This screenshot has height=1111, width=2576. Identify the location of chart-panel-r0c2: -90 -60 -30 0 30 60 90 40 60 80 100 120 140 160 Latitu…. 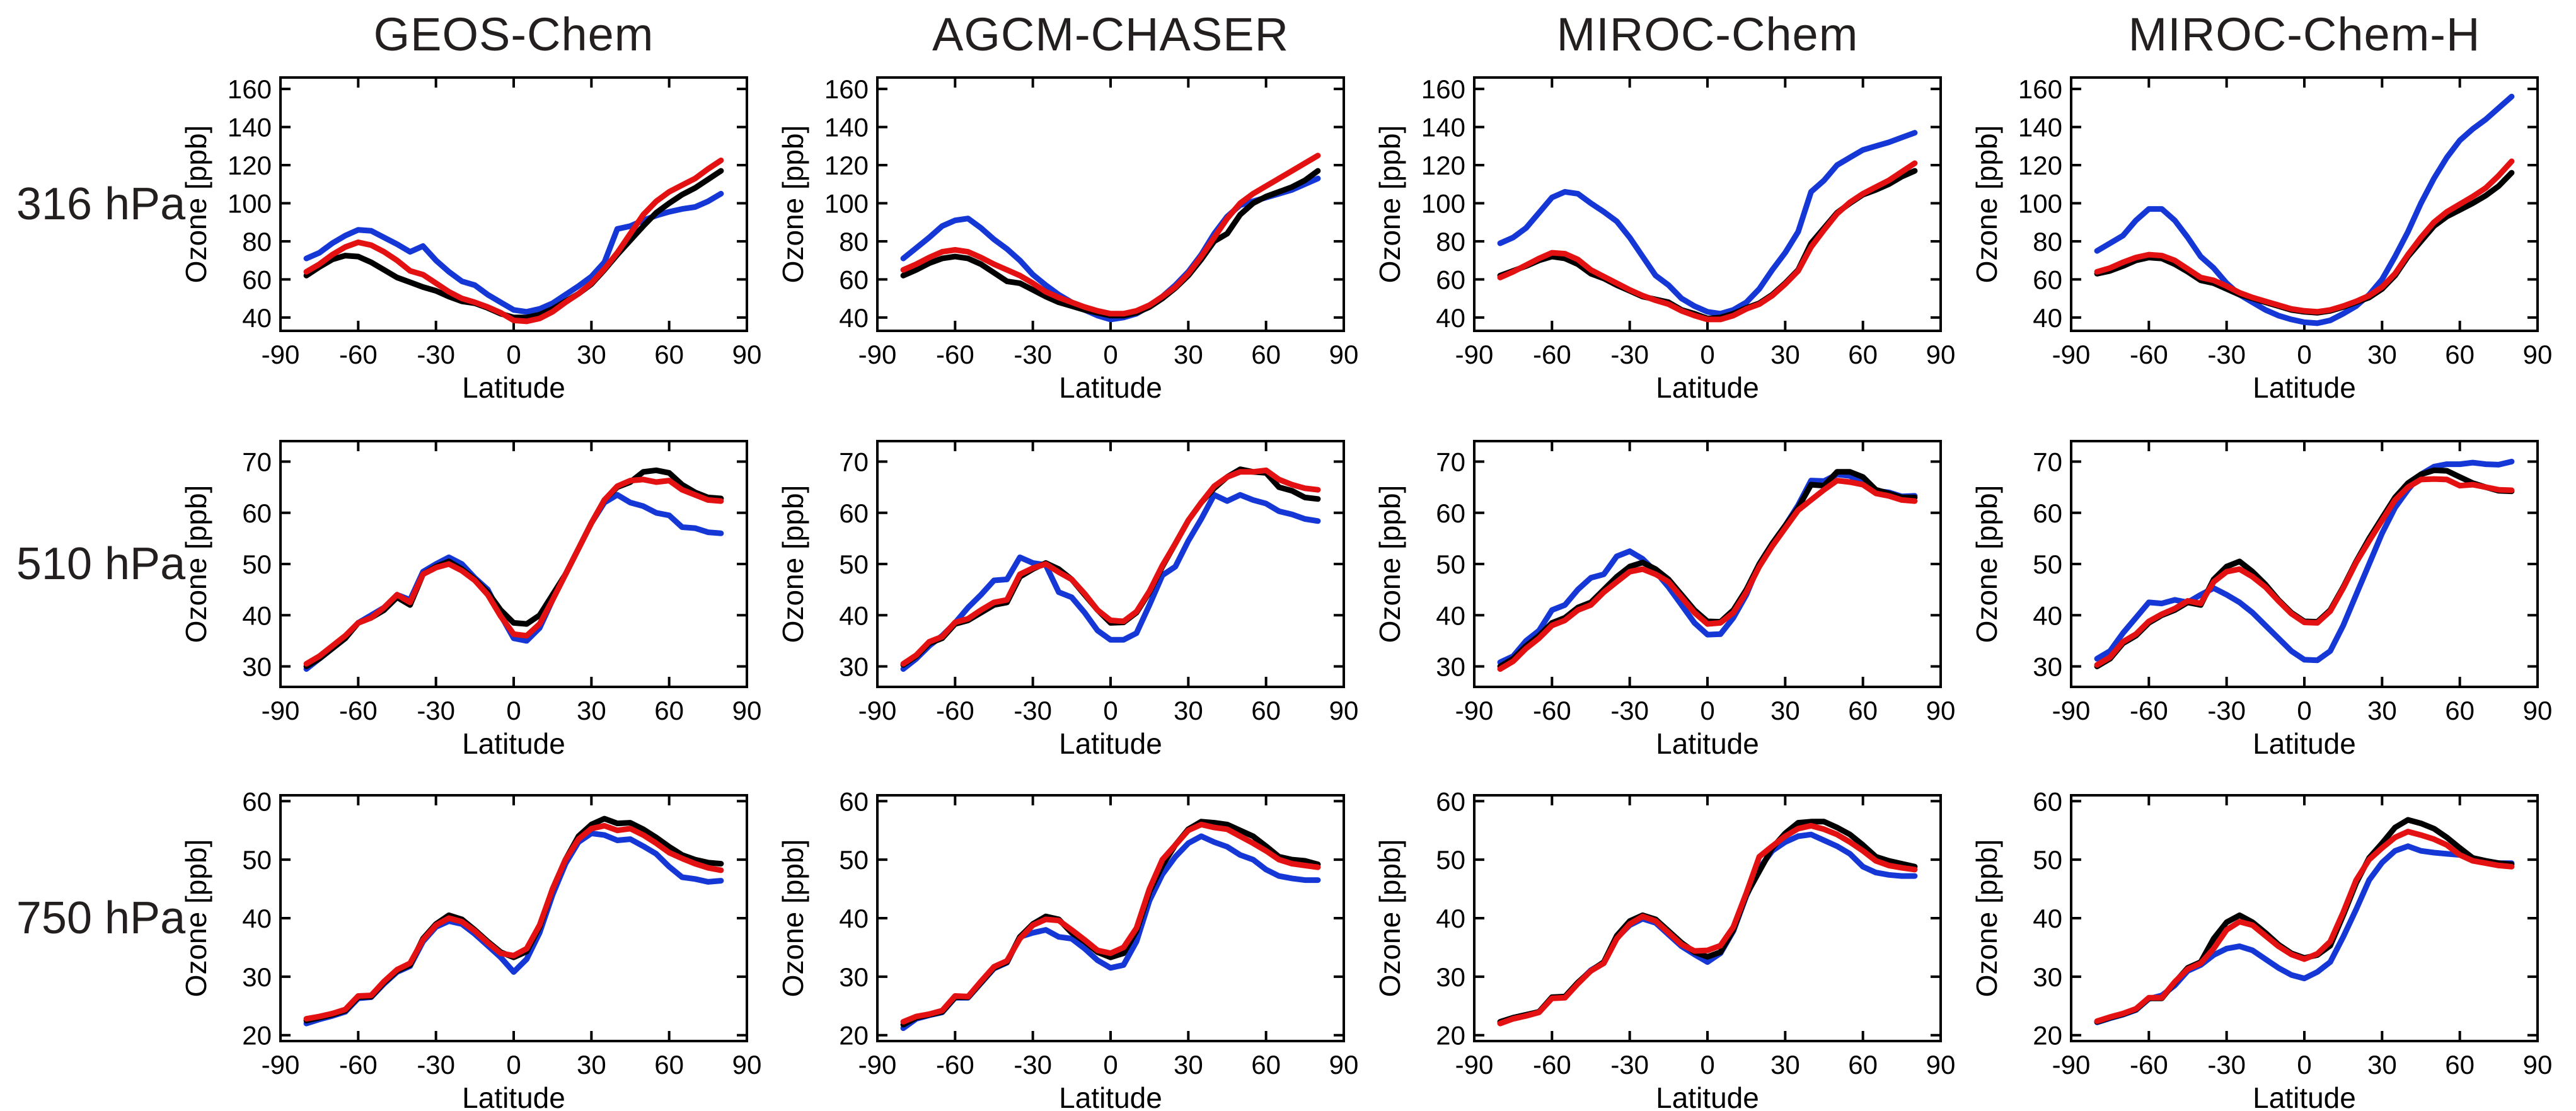
(1664, 239).